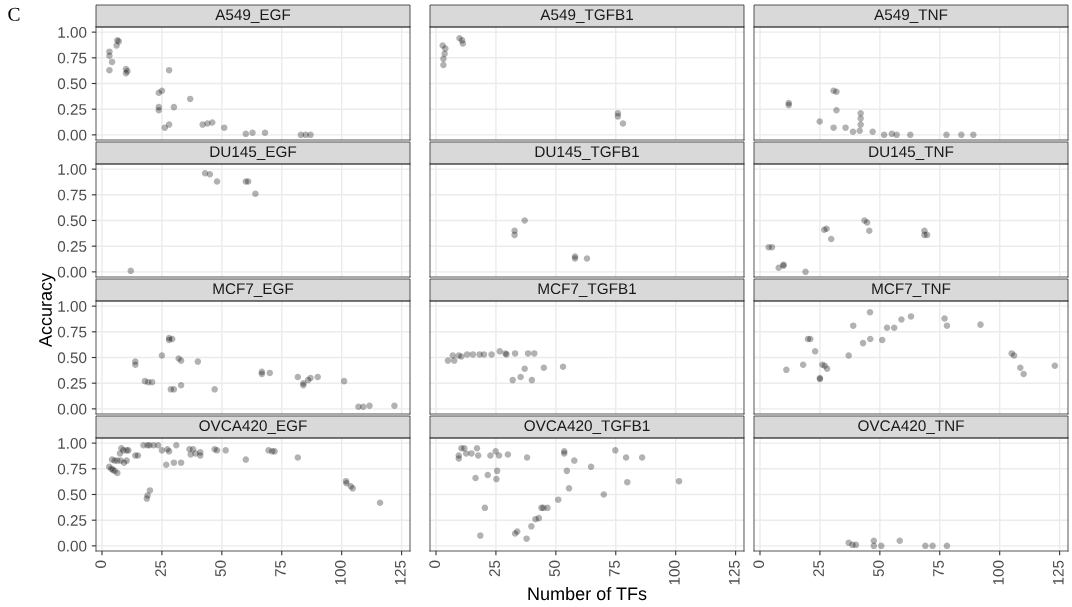 The height and width of the screenshot is (607, 1072). Describe the element at coordinates (911, 427) in the screenshot. I see `chart-title: OVCA420_TNF` at that location.